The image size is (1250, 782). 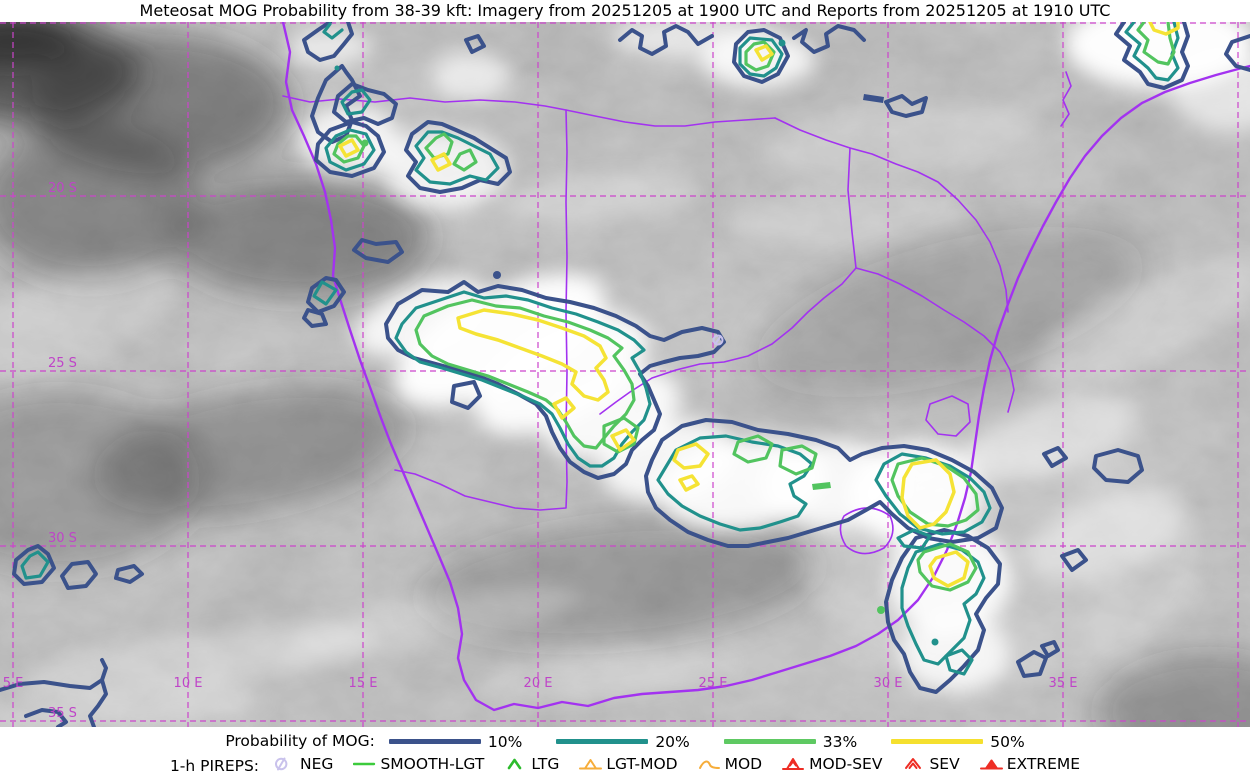 What do you see at coordinates (913, 763) in the screenshot?
I see `caret2-icon` at bounding box center [913, 763].